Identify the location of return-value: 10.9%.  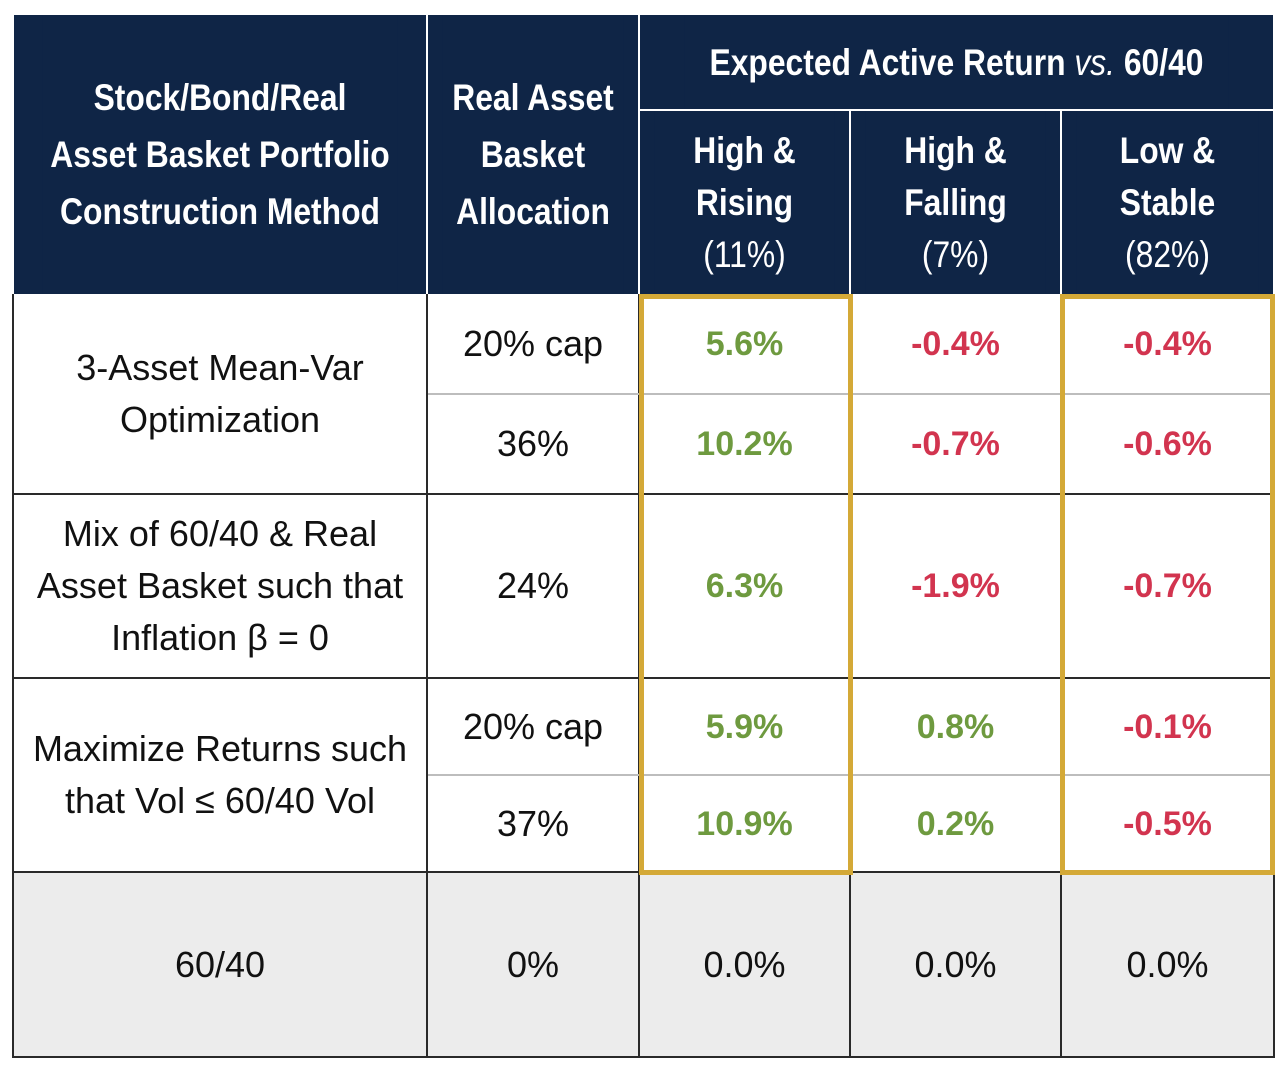
(744, 823).